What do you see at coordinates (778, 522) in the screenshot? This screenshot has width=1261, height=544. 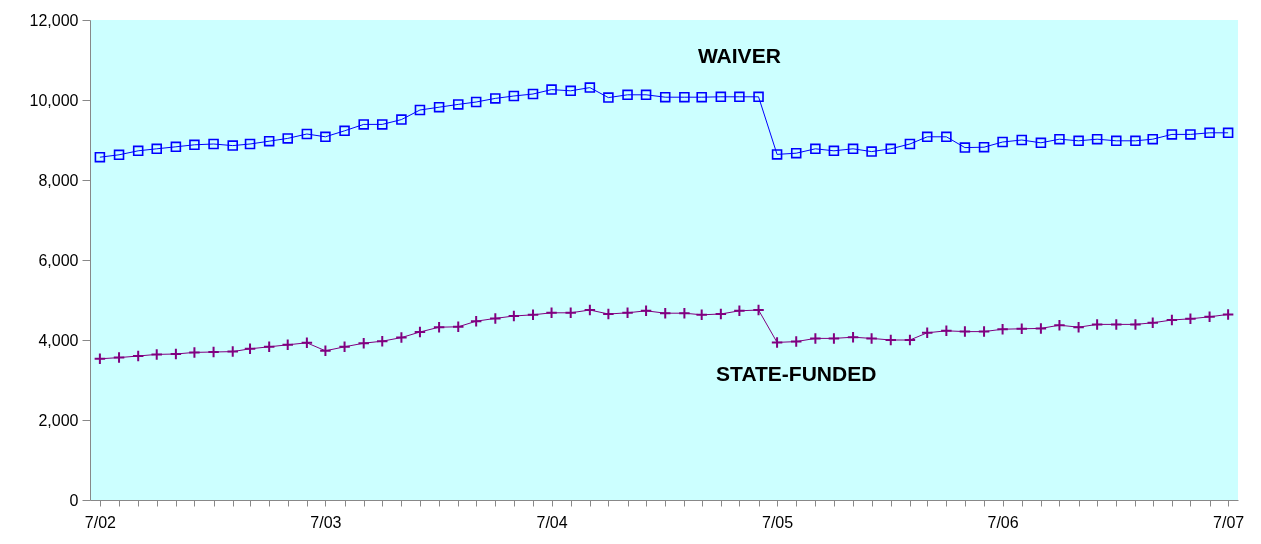 I see `x-tick-label: 7/05` at bounding box center [778, 522].